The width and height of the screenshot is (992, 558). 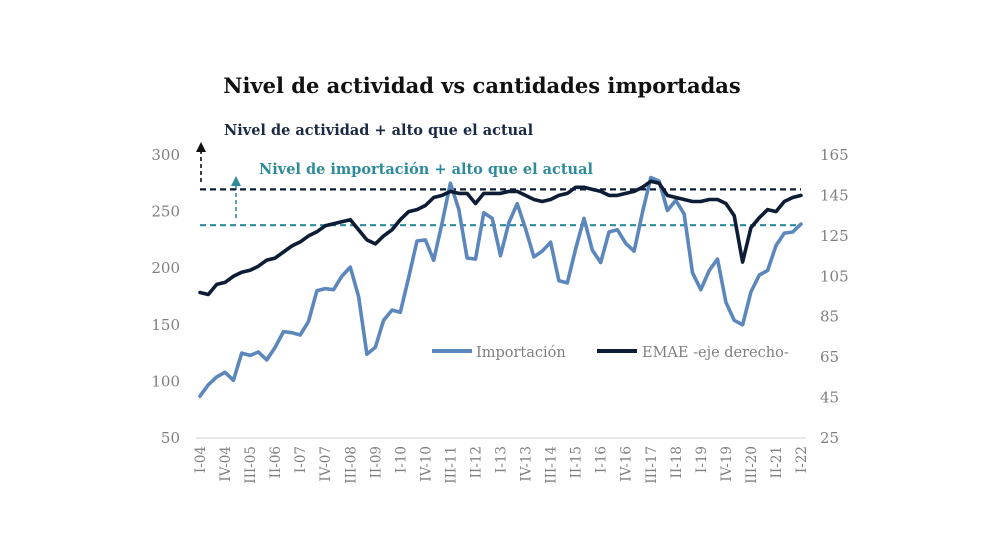 I want to click on x-tick-label: II-15, so click(x=577, y=462).